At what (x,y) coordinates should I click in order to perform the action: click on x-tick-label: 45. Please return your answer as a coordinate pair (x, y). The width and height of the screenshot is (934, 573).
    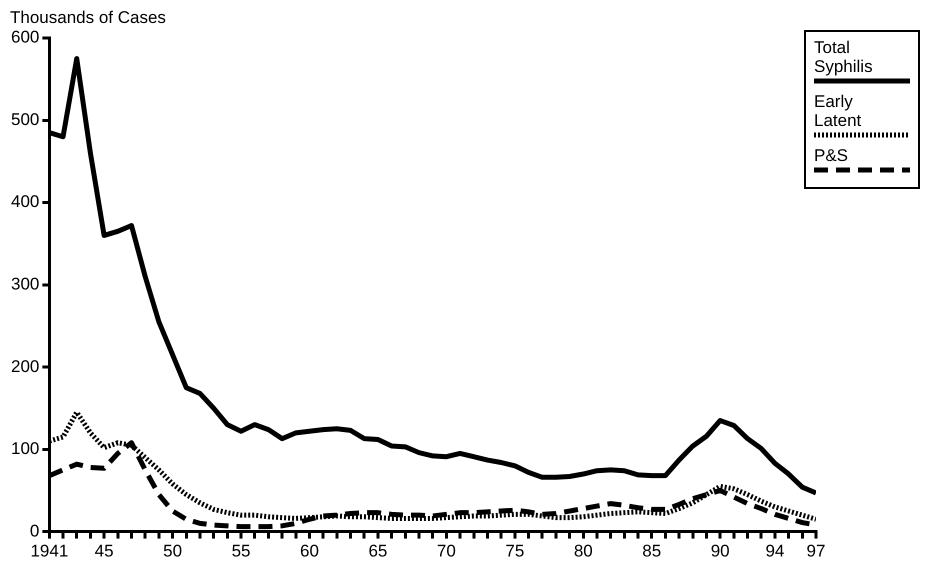
    Looking at the image, I should click on (104, 550).